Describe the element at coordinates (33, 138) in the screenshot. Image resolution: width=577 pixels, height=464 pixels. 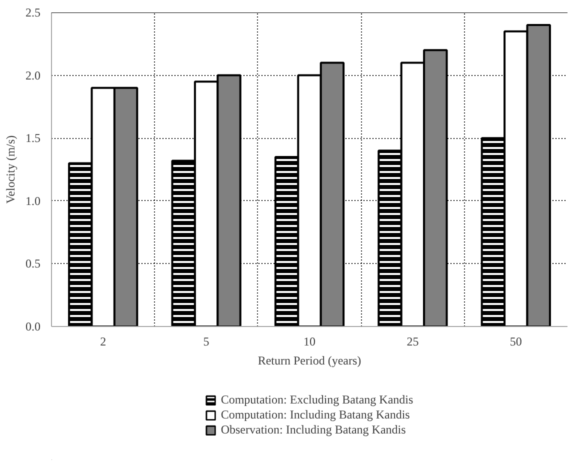
I see `y-tick-label: 1.5` at that location.